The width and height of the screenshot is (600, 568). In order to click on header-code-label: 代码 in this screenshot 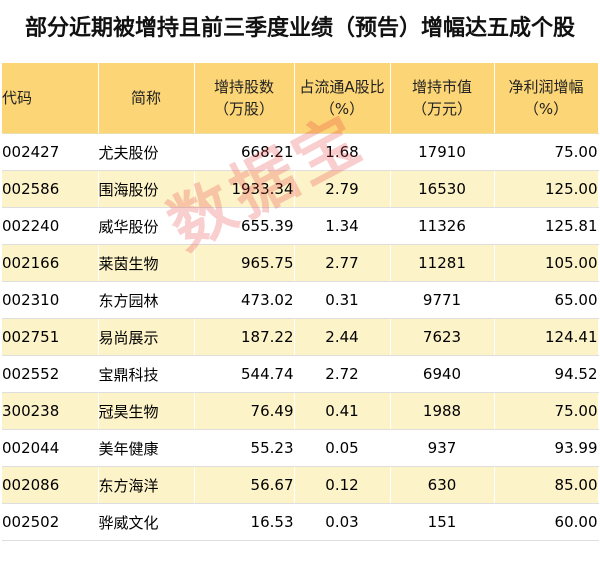, I will do `click(17, 98)`.